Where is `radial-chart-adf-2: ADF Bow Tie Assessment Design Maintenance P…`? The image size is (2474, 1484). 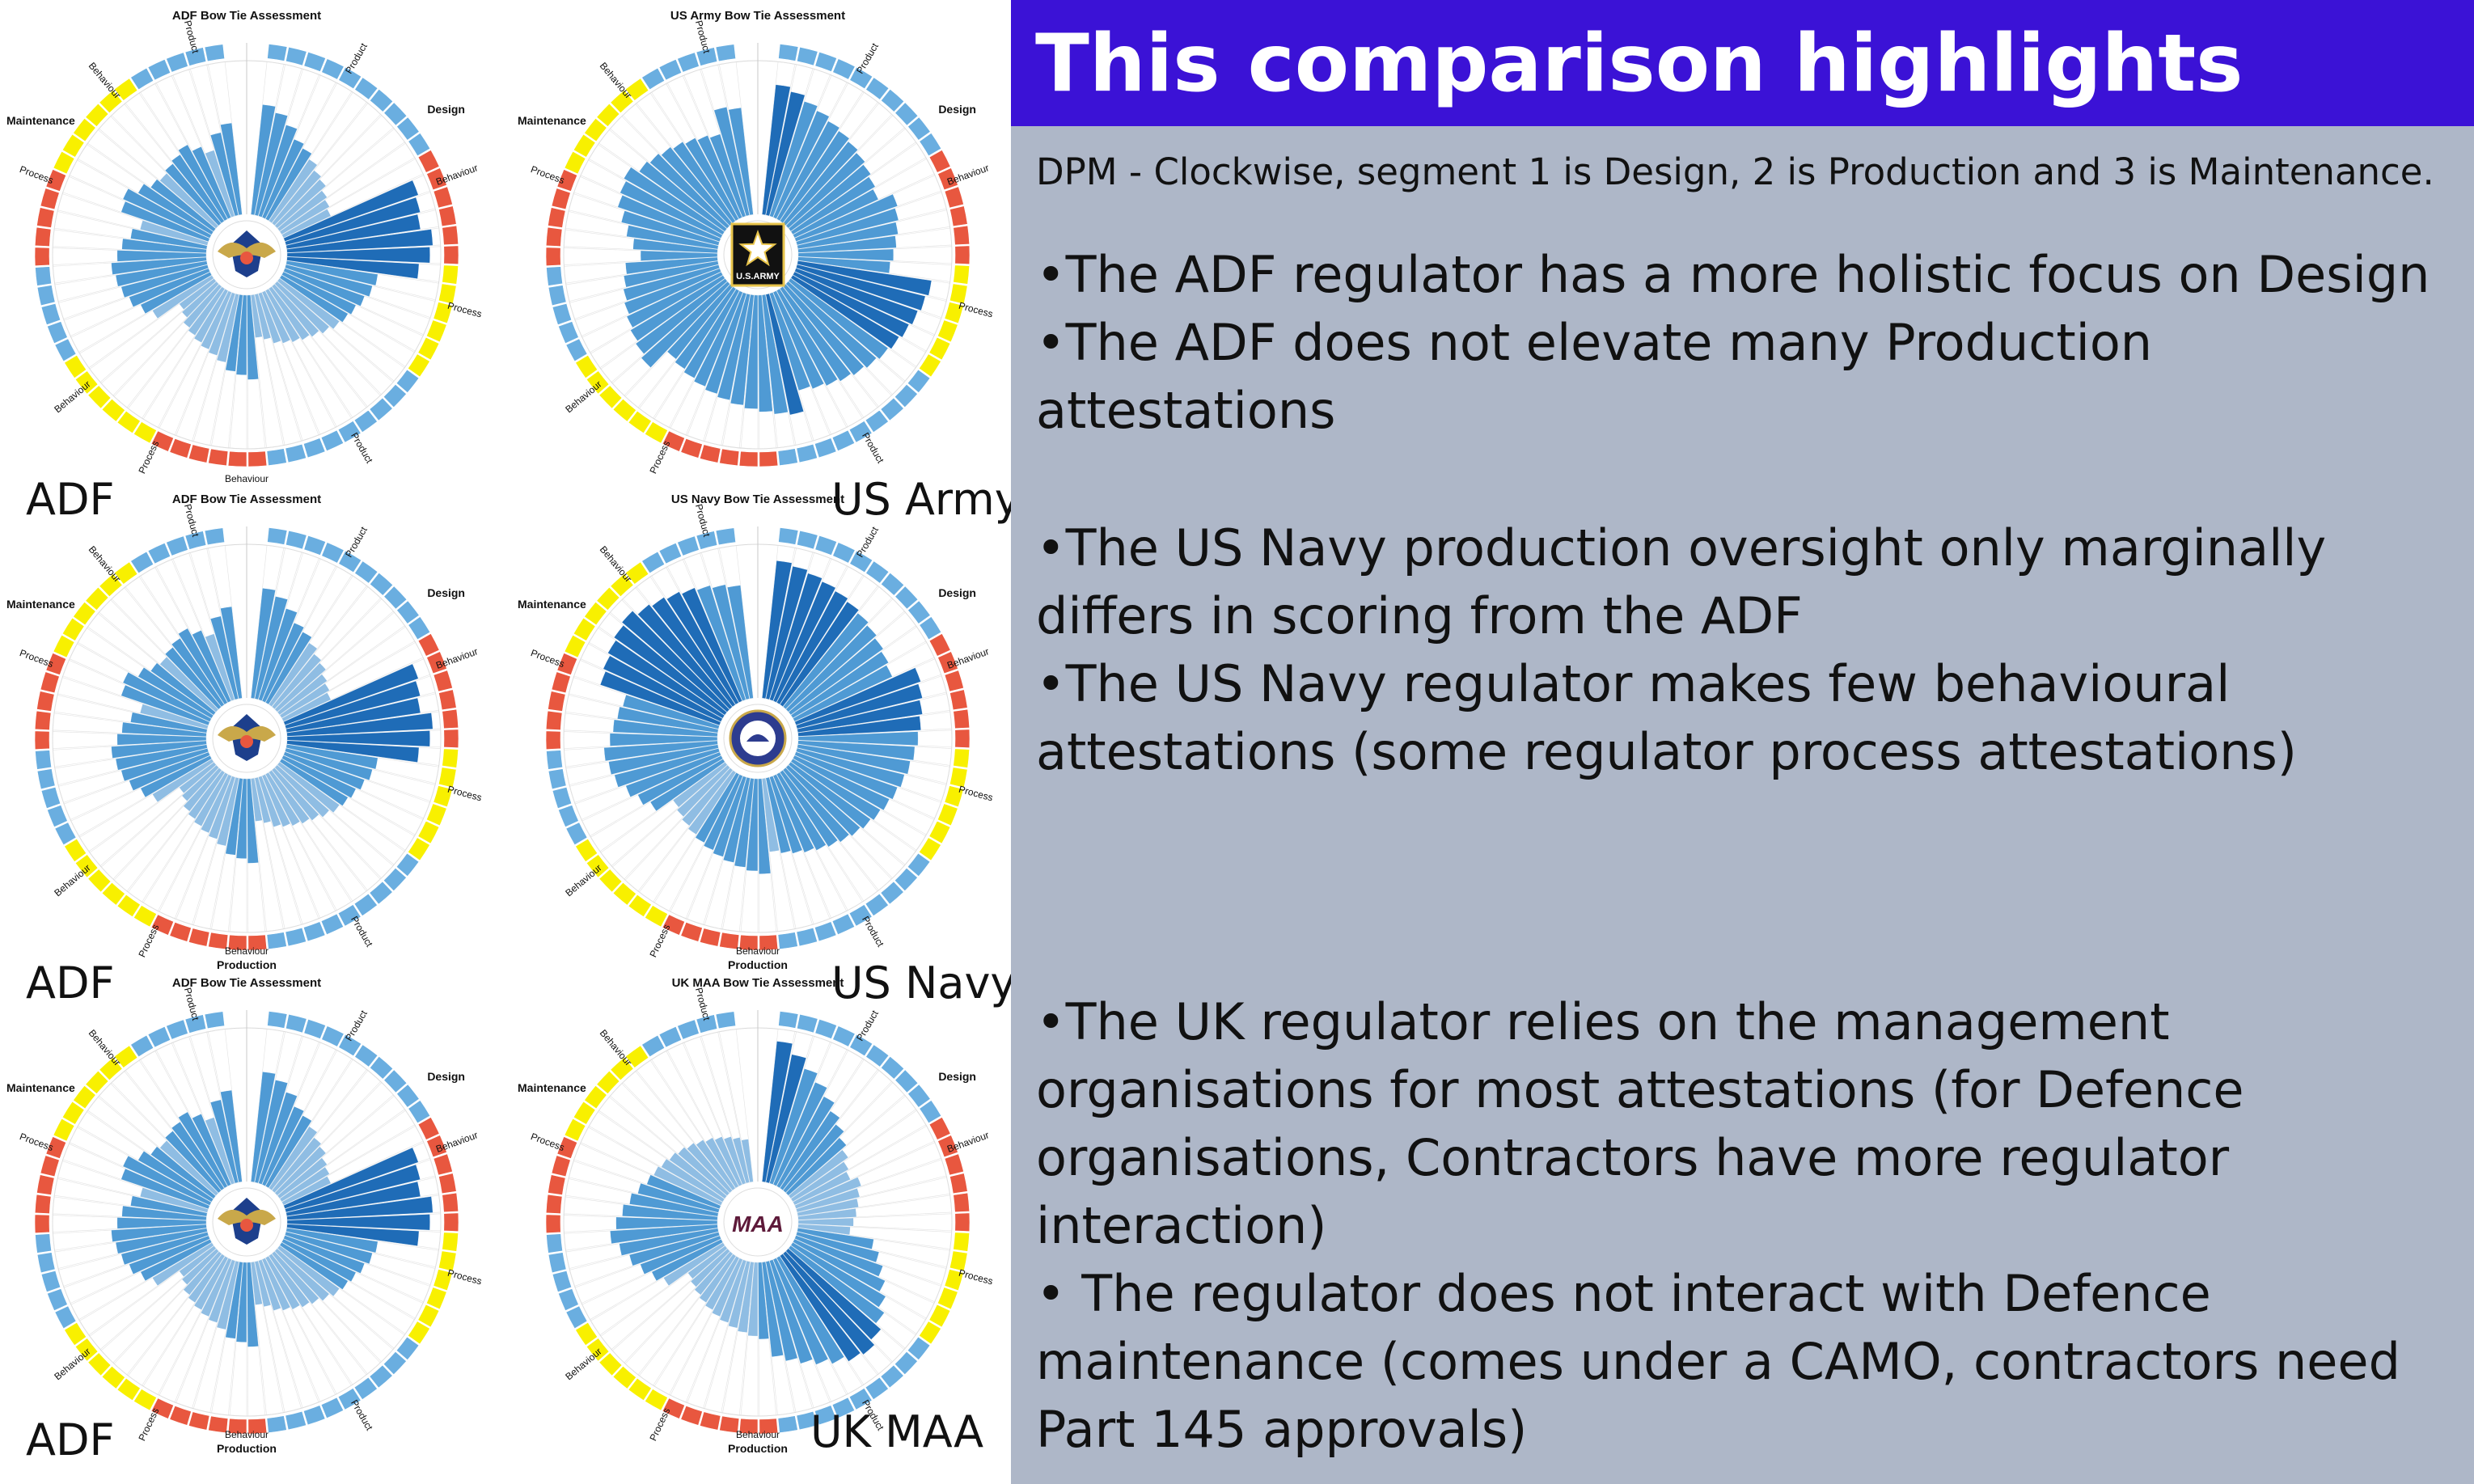
radial-chart-adf-2: ADF Bow Tie Assessment Design Maintenance P… is located at coordinates (244, 731).